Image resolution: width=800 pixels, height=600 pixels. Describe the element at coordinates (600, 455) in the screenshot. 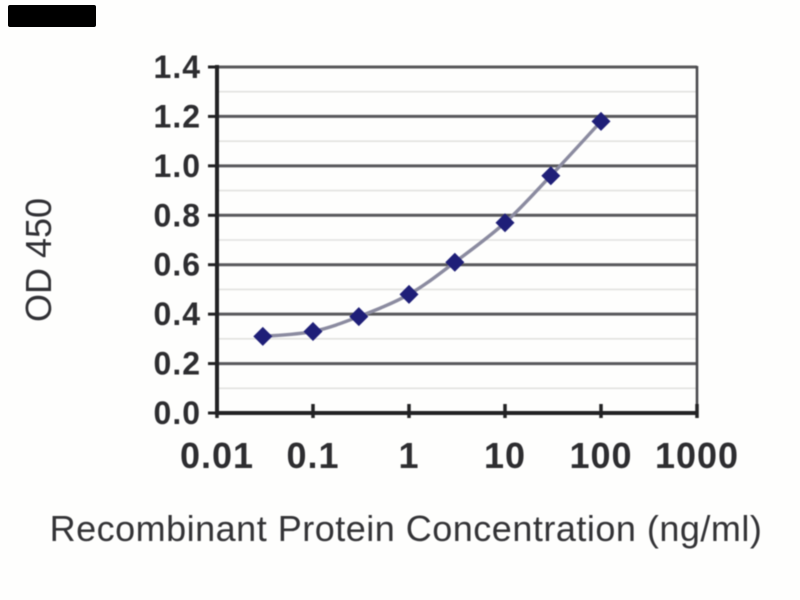

I see `x-tick-label: 100` at that location.